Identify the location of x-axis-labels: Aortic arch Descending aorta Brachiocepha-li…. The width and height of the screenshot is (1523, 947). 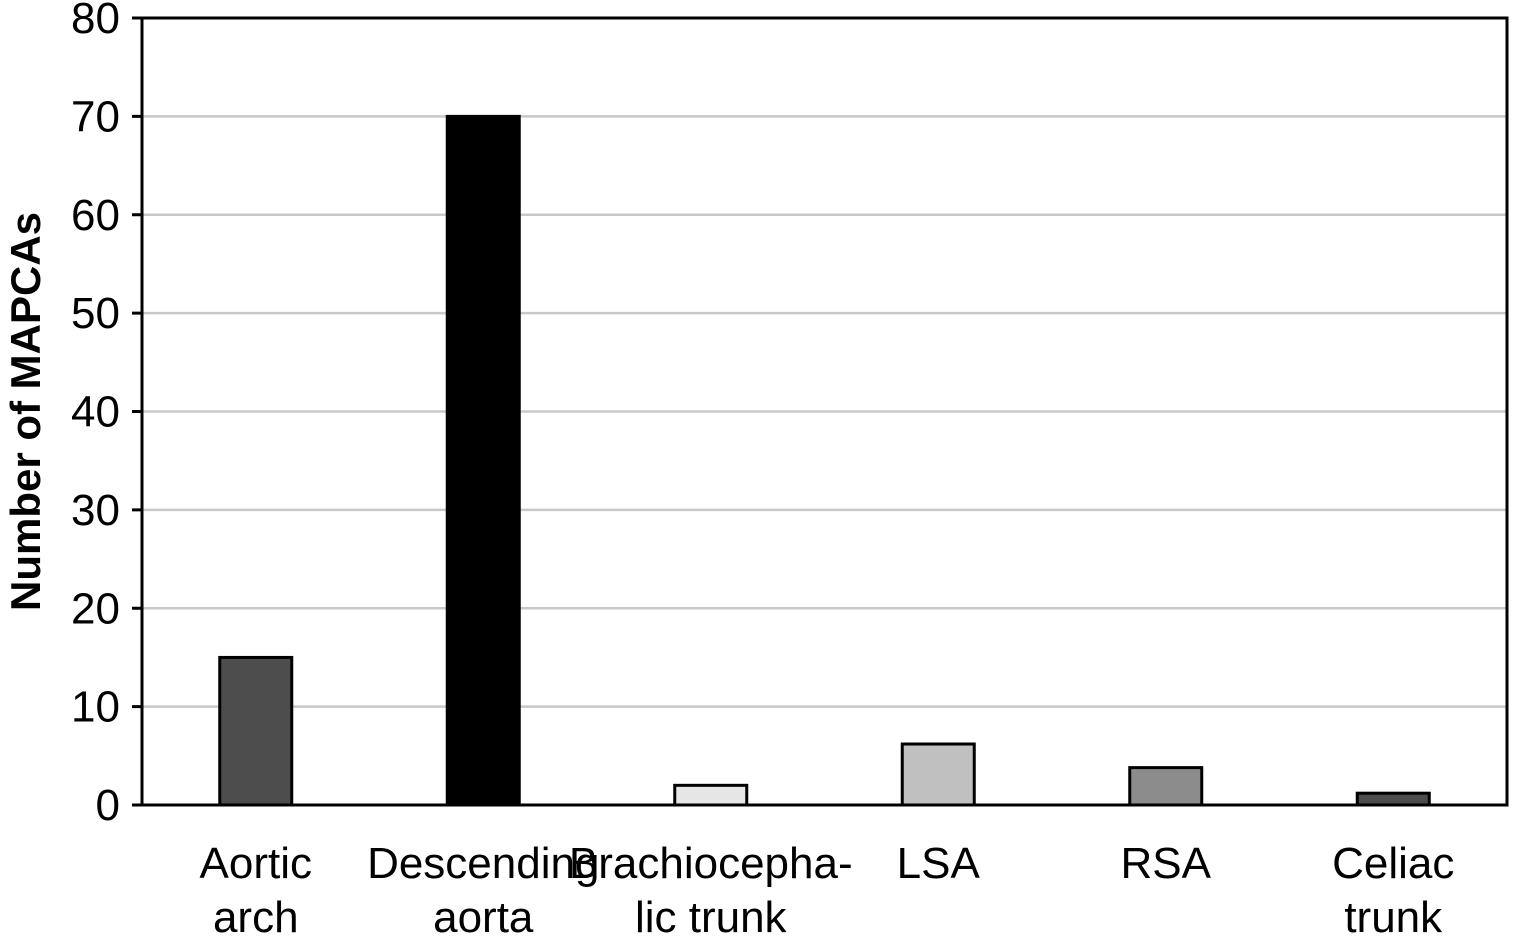
(827, 890).